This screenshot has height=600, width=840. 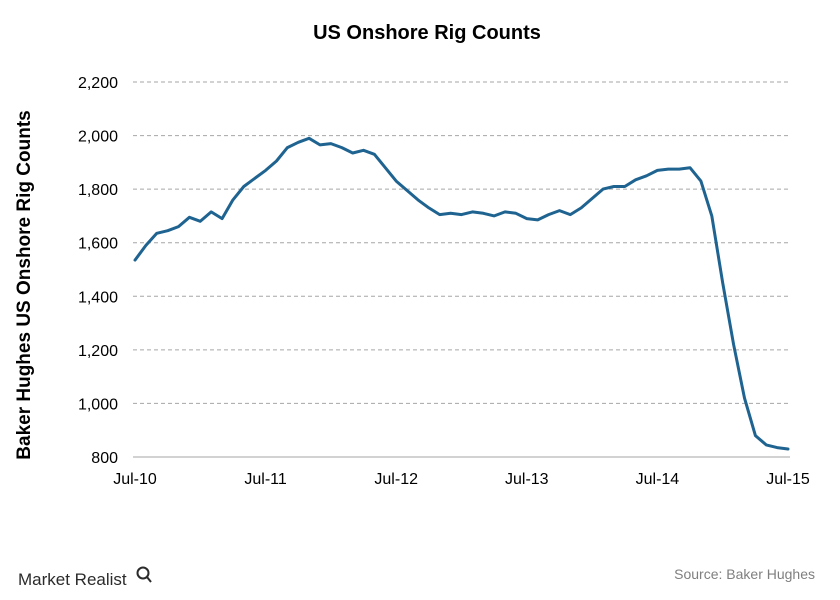 I want to click on x-tick-label: Jul-15, so click(x=788, y=479).